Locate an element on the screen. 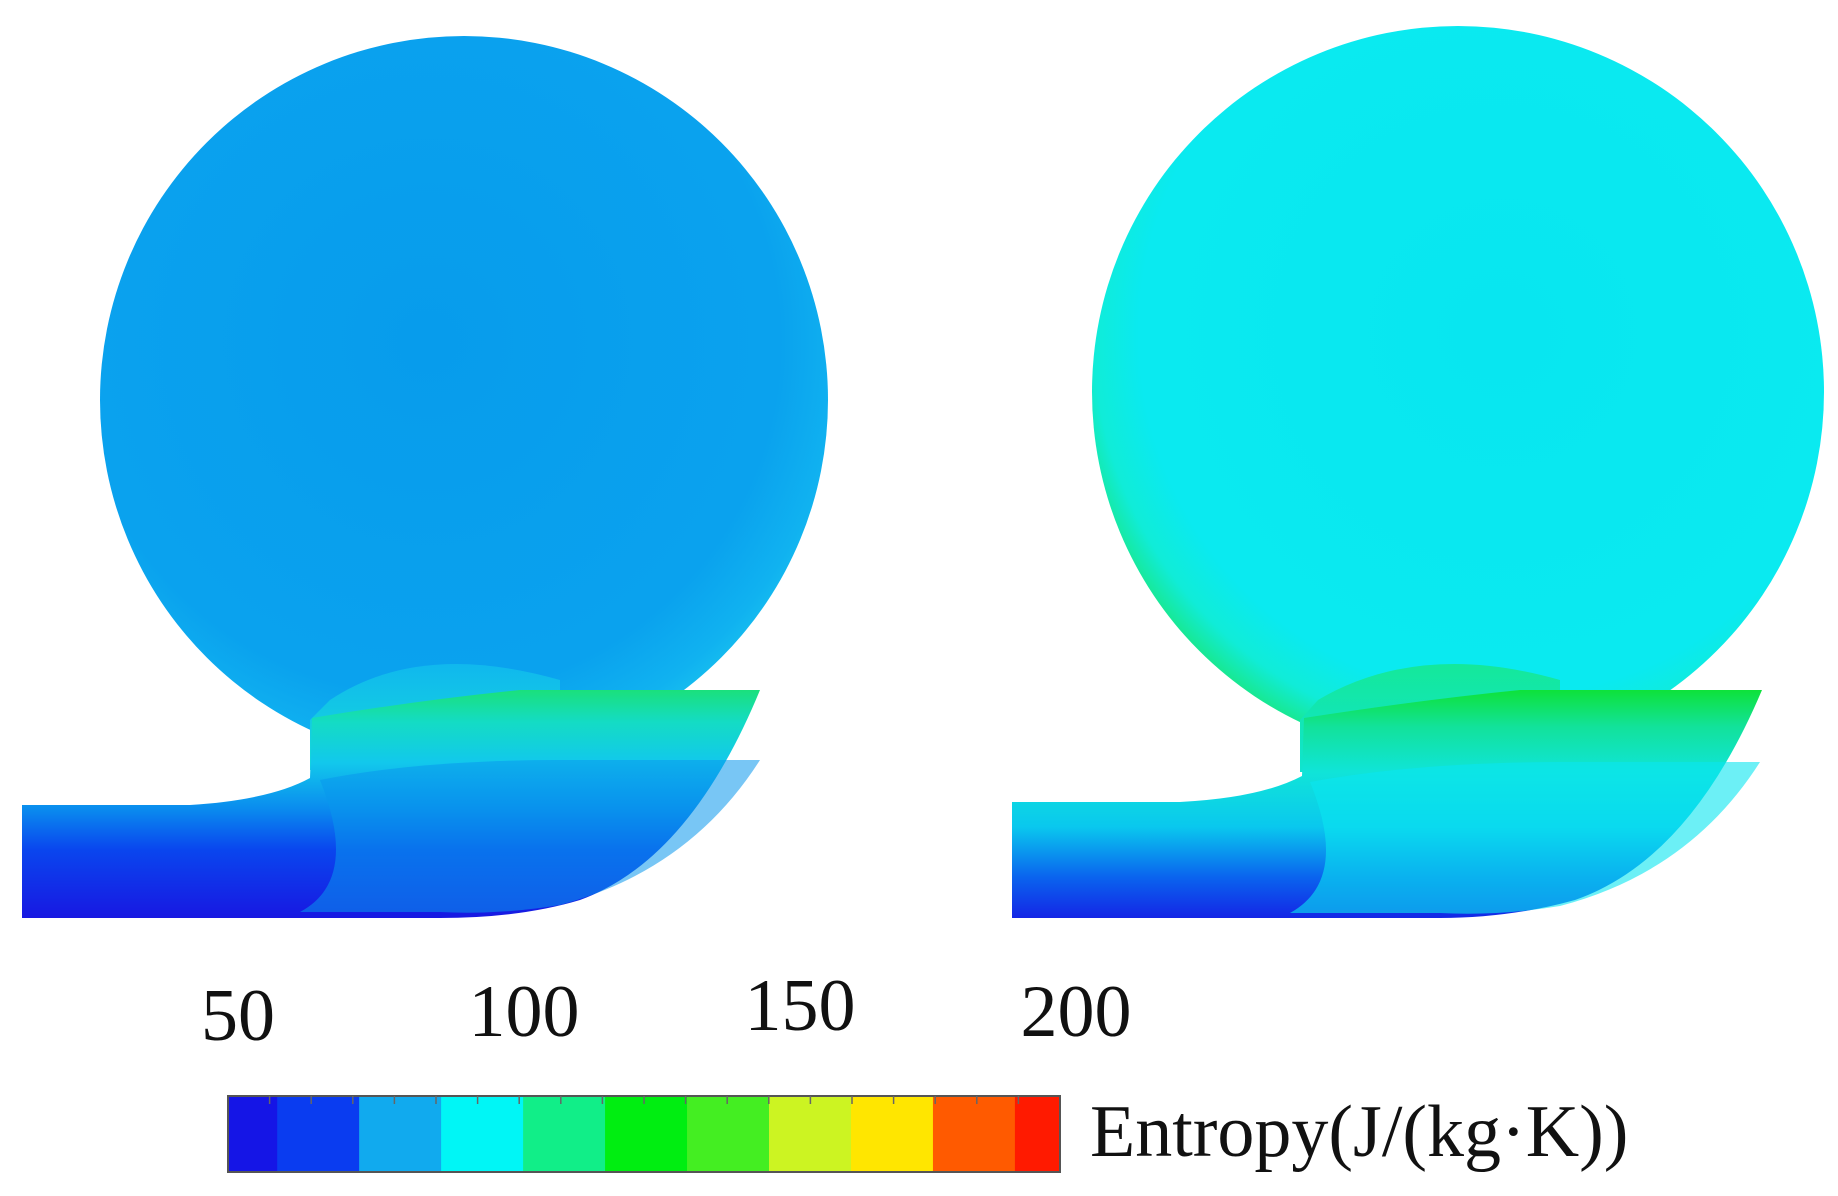 The height and width of the screenshot is (1196, 1838). left-volute-outlet-blend is located at coordinates (530, 836).